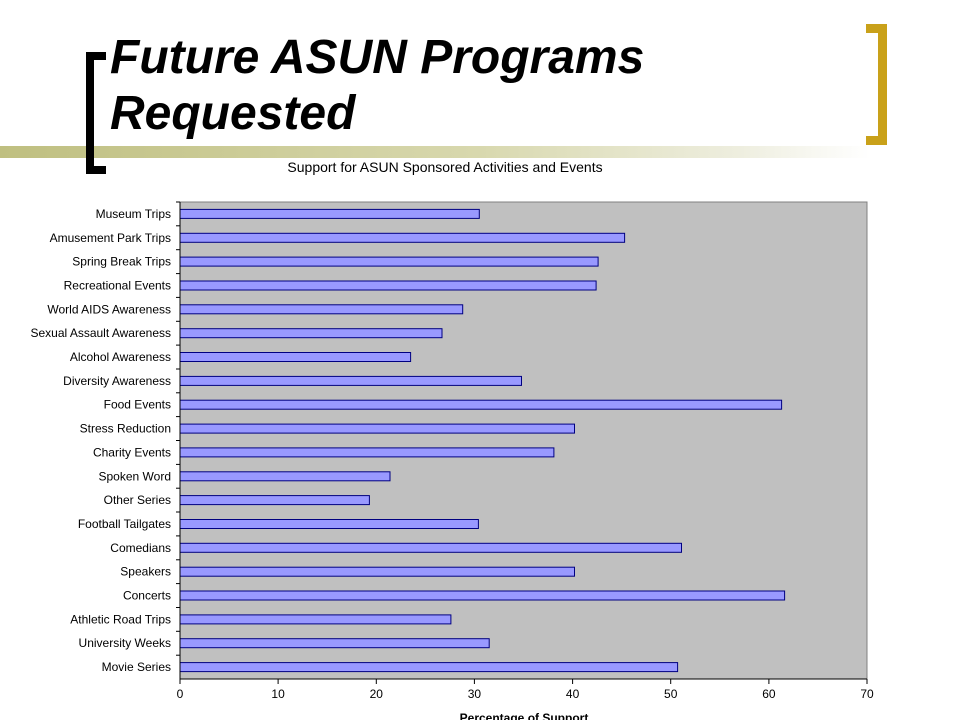 This screenshot has height=720, width=960. What do you see at coordinates (145, 572) in the screenshot?
I see `category-label: Speakers` at bounding box center [145, 572].